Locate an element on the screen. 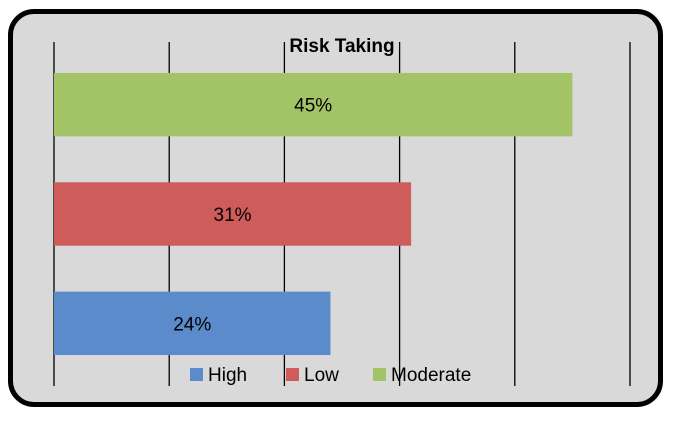  bar-moderate is located at coordinates (313, 104).